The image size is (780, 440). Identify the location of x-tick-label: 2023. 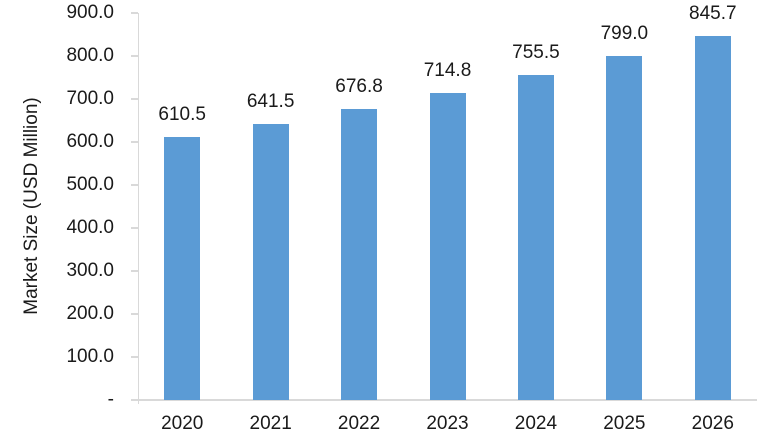
(447, 423).